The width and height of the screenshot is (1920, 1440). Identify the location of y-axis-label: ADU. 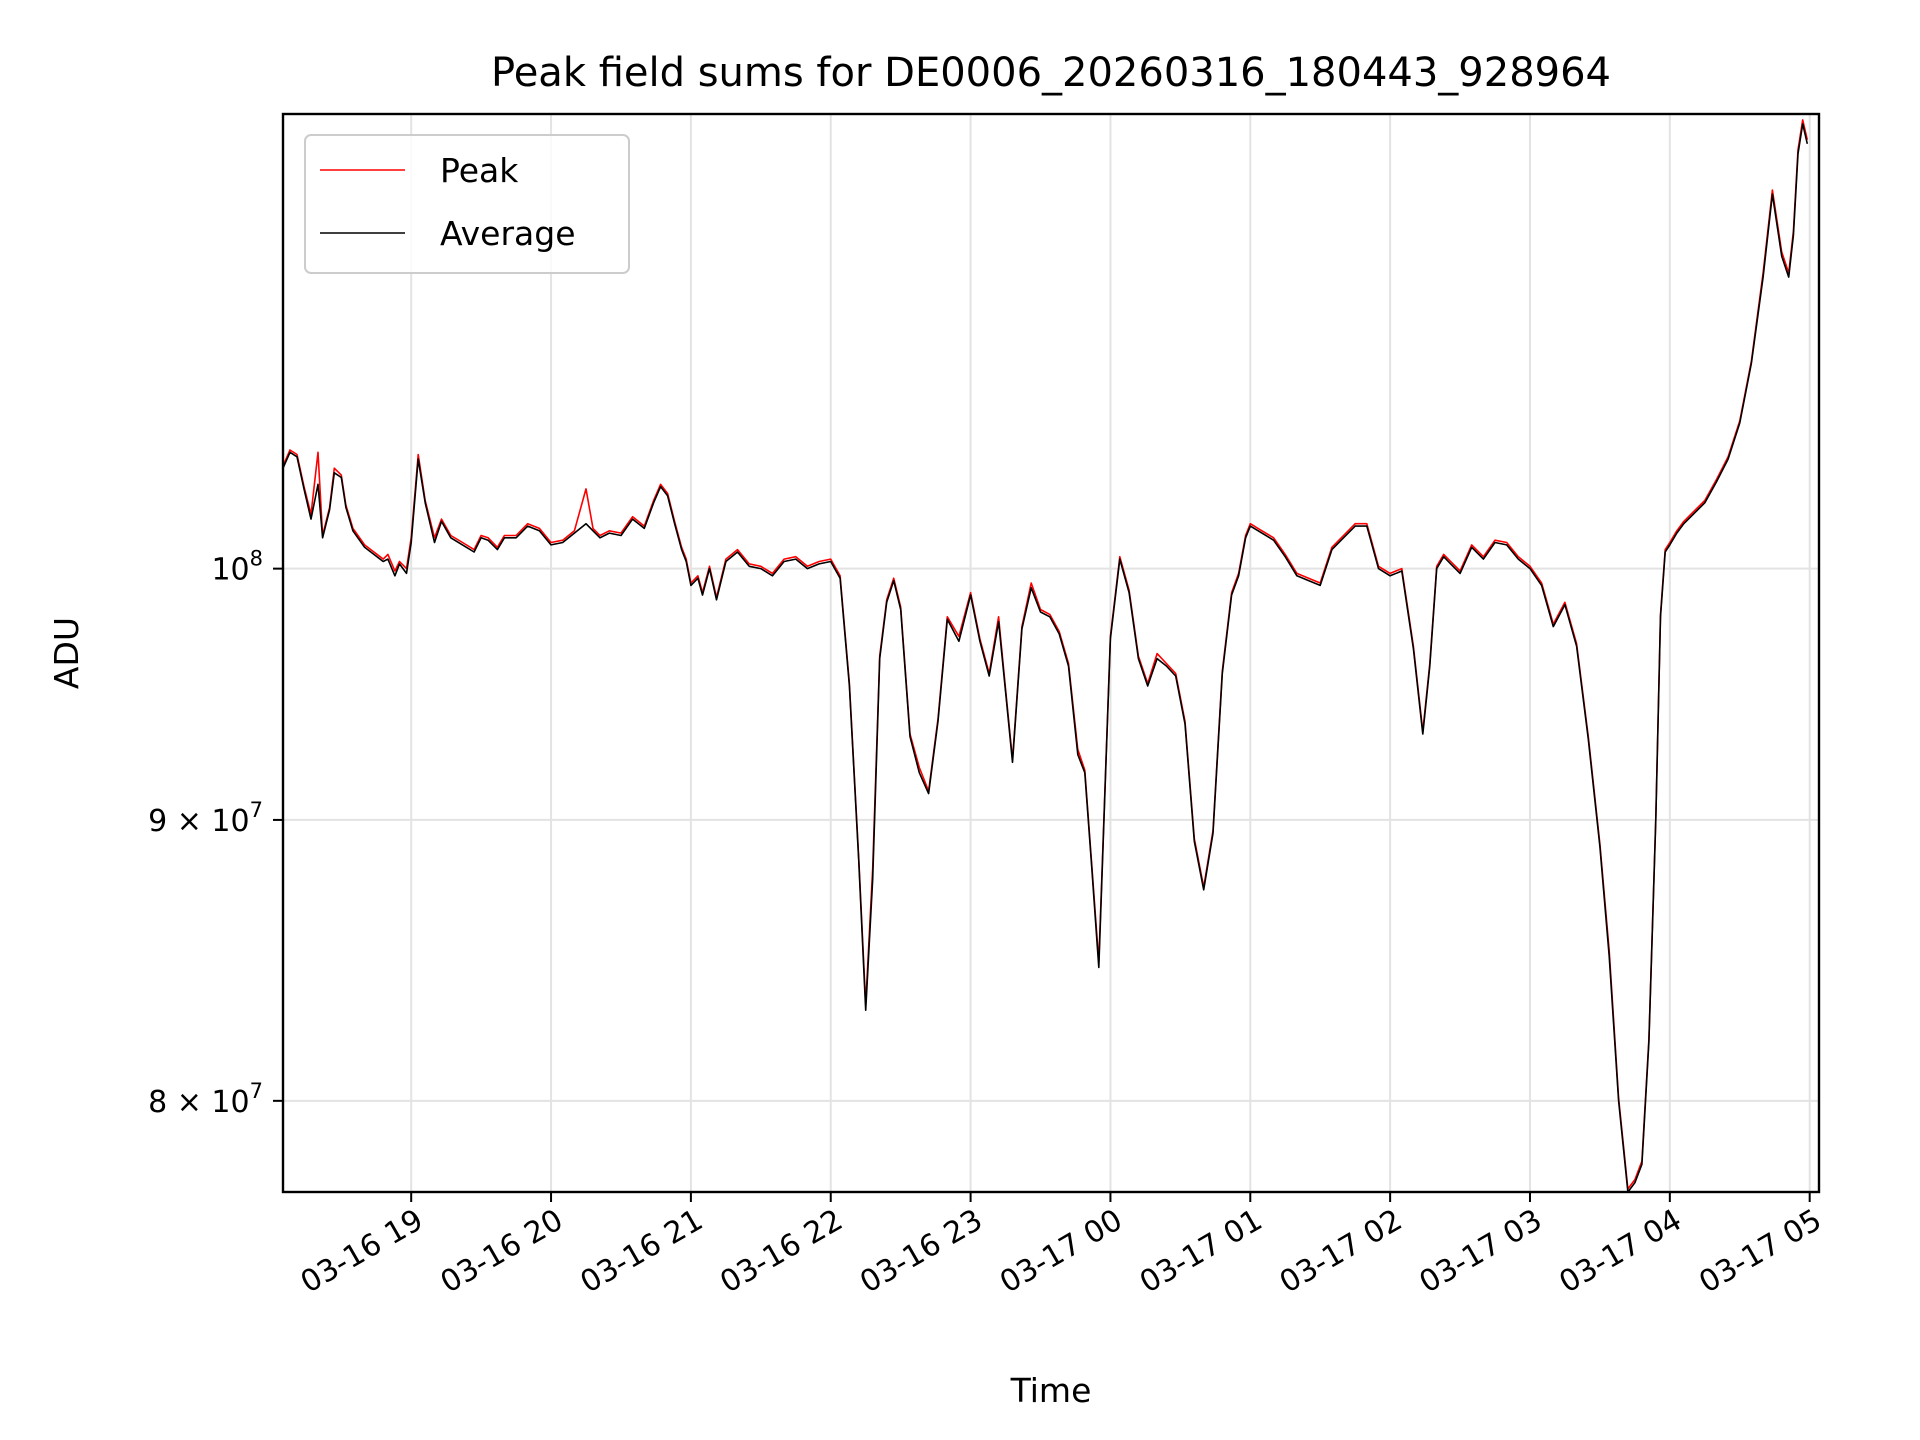
(66, 653).